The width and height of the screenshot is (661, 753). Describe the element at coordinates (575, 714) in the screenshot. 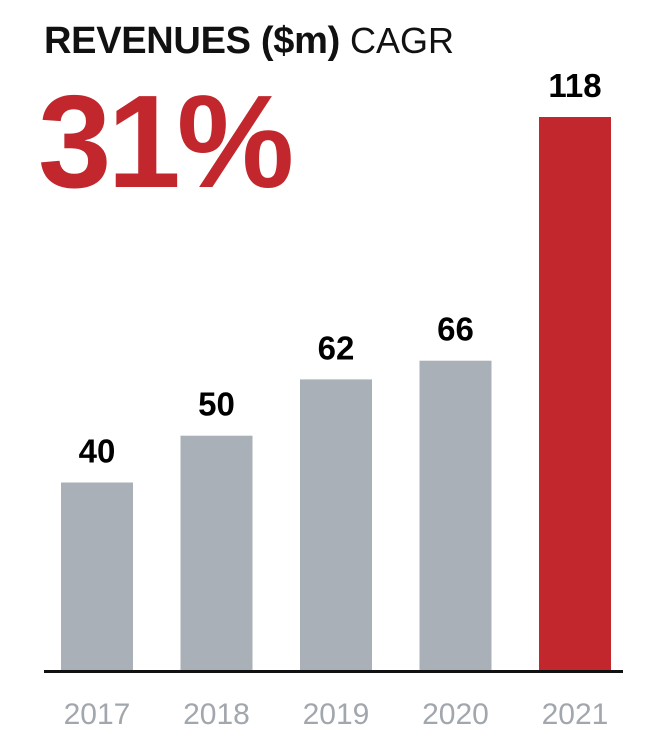

I see `x-tick-2021: 2021` at that location.